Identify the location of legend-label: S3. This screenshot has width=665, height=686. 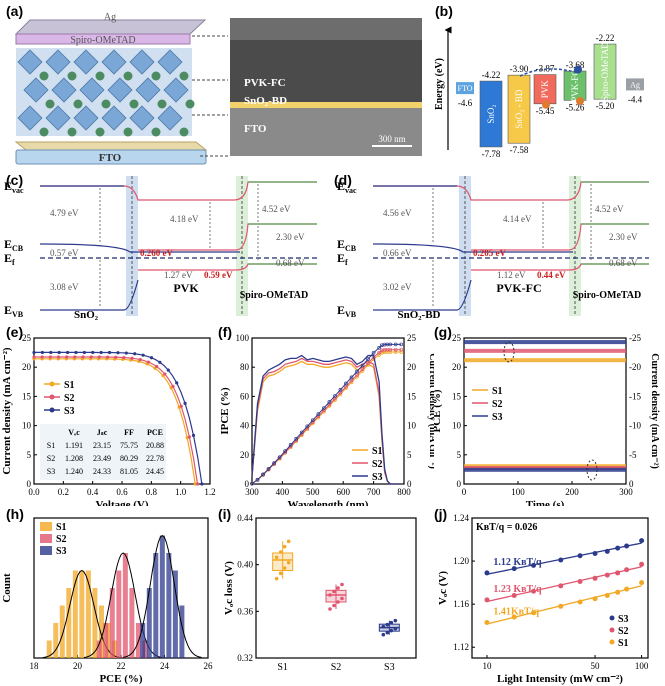
(61, 551).